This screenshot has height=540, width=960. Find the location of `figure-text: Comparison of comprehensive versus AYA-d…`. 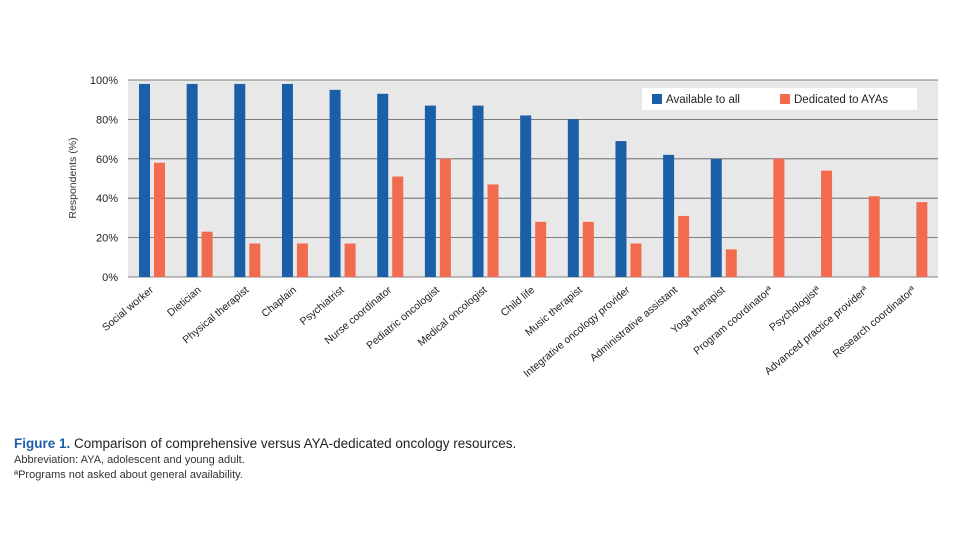

figure-text: Comparison of comprehensive versus AYA-d… is located at coordinates (293, 443).